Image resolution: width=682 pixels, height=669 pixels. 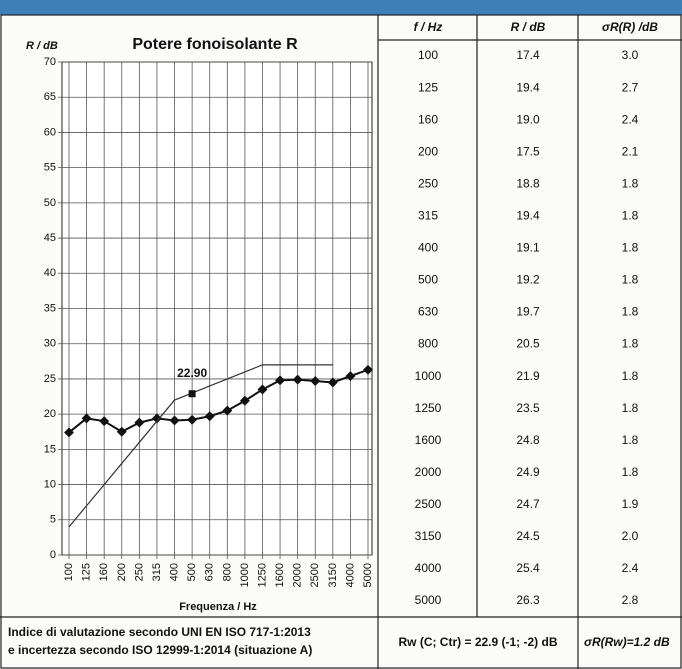 What do you see at coordinates (53, 555) in the screenshot?
I see `y-tick-label: 0` at bounding box center [53, 555].